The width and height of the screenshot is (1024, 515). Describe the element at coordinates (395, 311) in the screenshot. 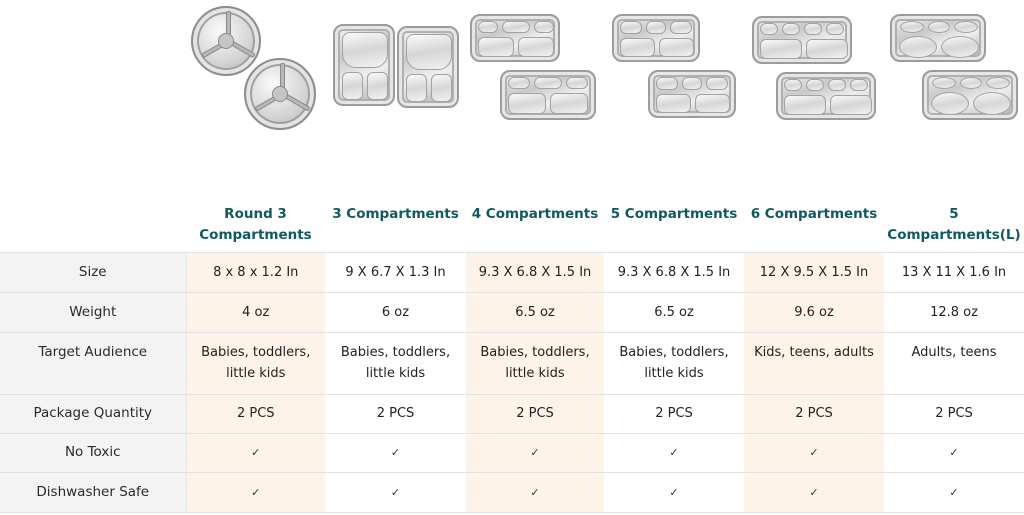

I see `table-cell: 6 oz` at that location.